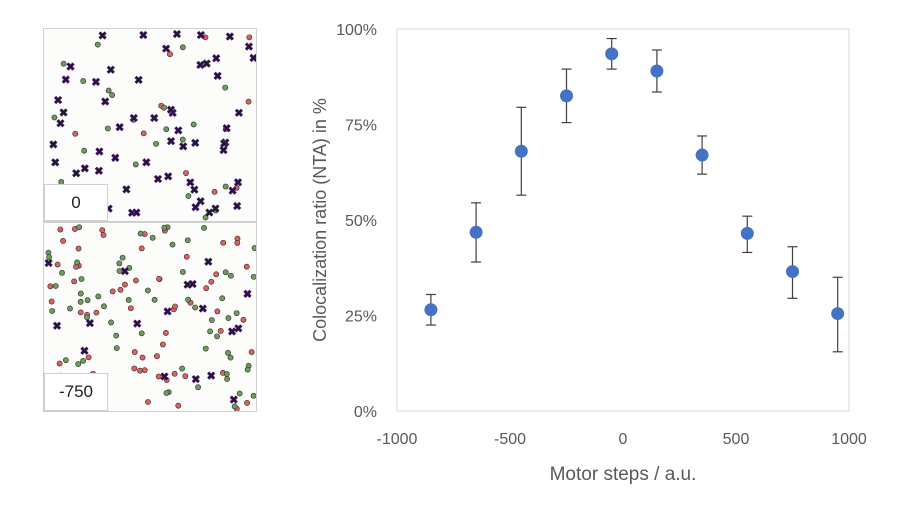 The height and width of the screenshot is (505, 900). I want to click on x-tick-label: 500, so click(736, 439).